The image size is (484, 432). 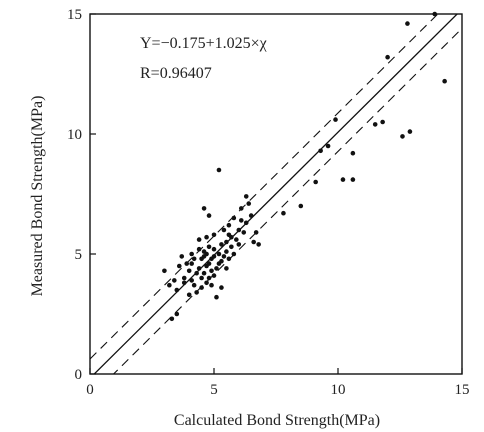 I want to click on y-tick-label: 15, so click(x=74, y=15).